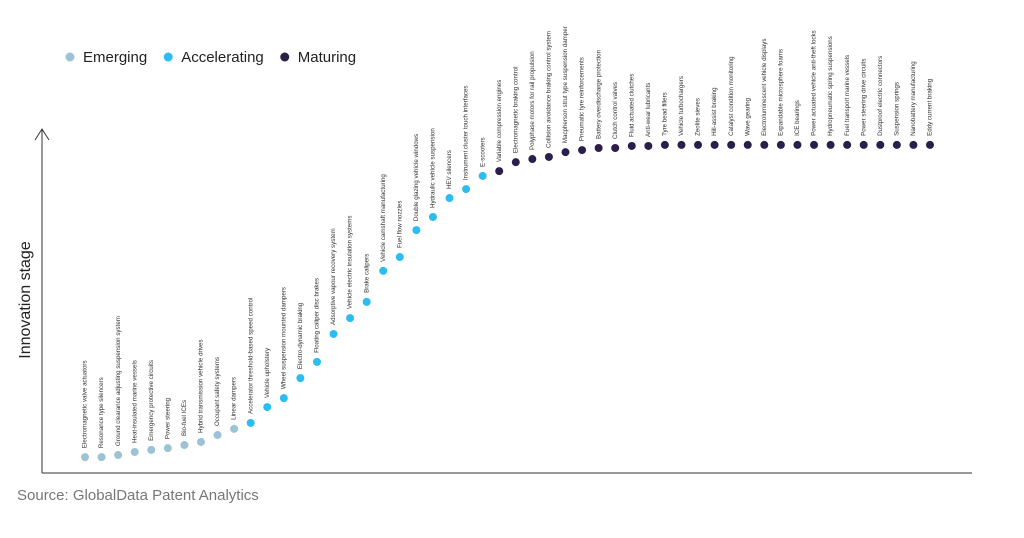 The image size is (1024, 538). Describe the element at coordinates (327, 57) in the screenshot. I see `legend-label: Maturing` at that location.